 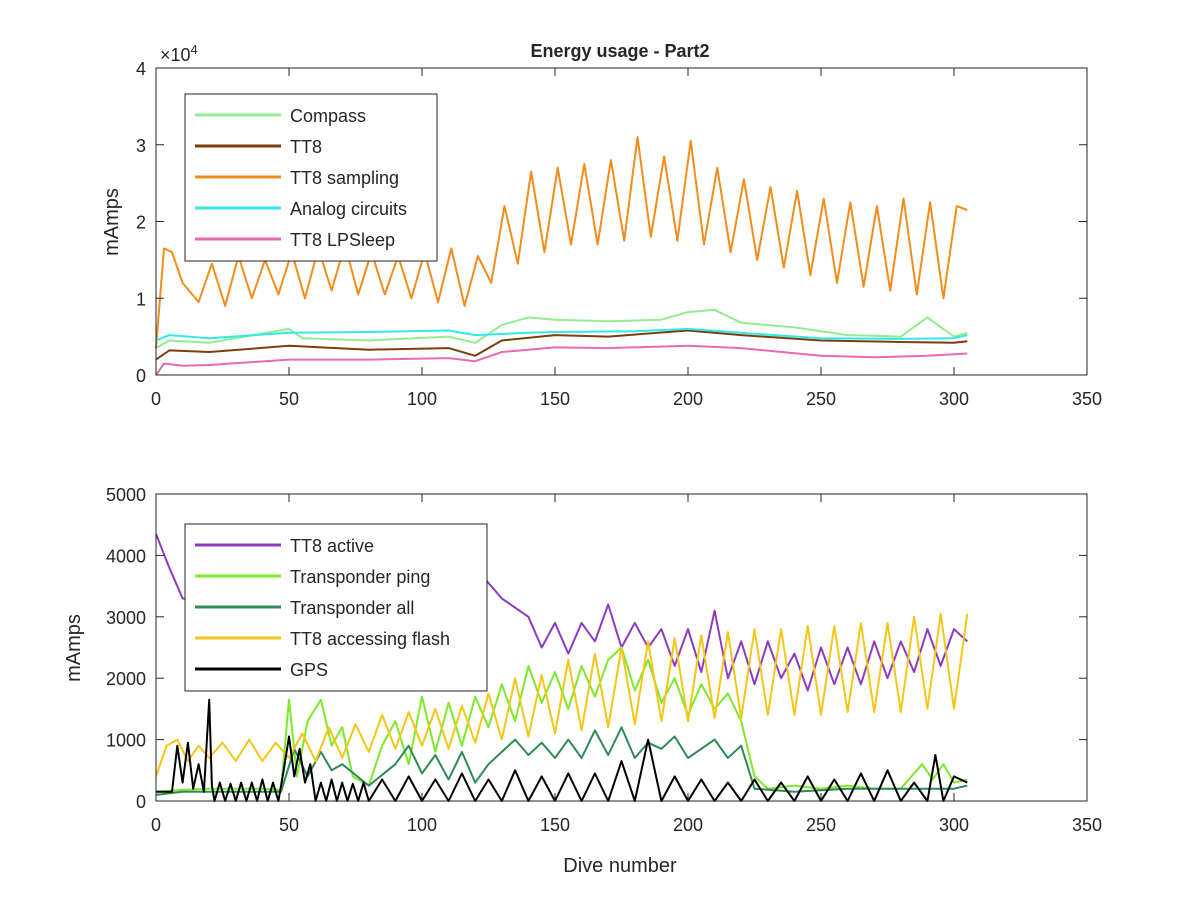 I want to click on y-exponent-base: ×10, so click(x=175, y=55).